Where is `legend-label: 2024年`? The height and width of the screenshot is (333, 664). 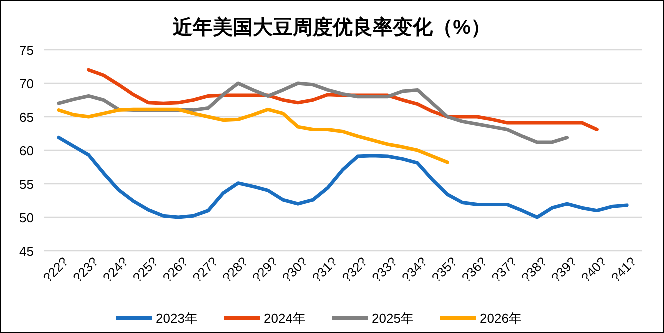
legend-label: 2024年 is located at coordinates (285, 318).